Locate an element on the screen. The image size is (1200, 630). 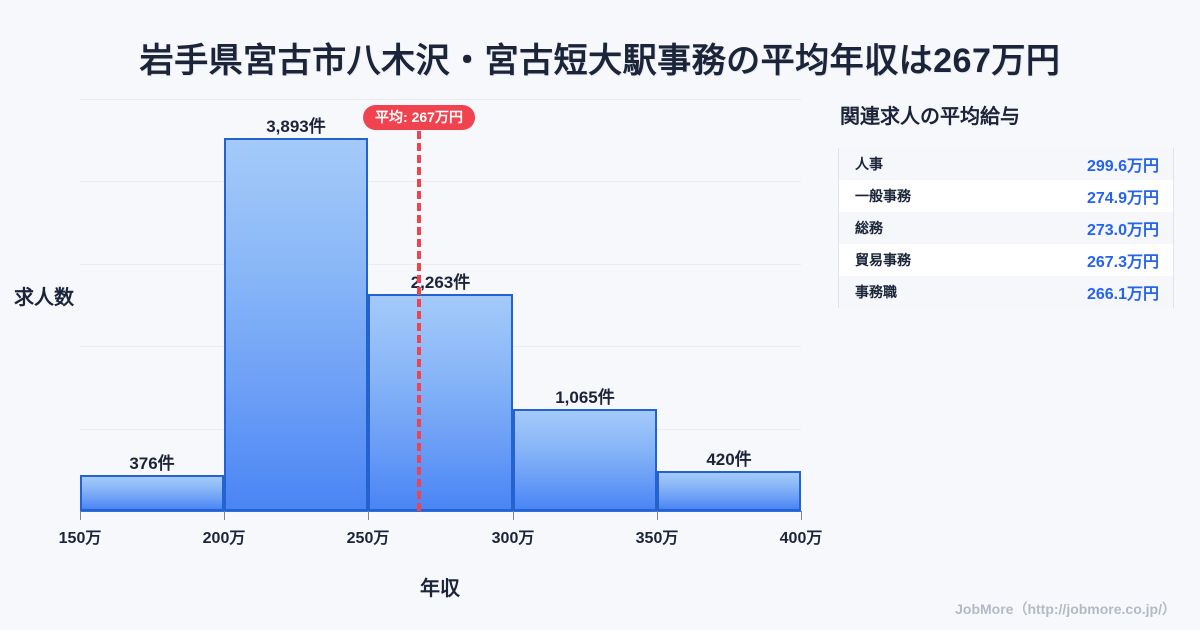
x-tick-label: 150万 is located at coordinates (80, 538).